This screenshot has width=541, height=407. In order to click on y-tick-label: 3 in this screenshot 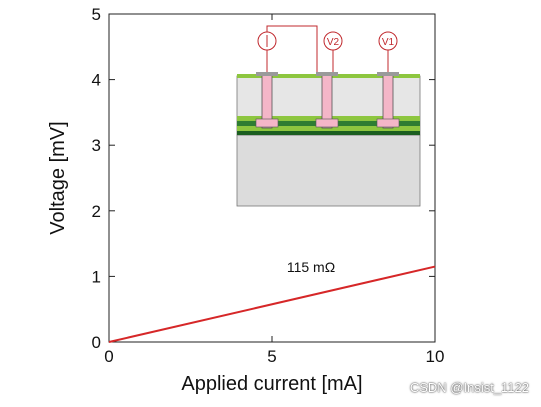, I will do `click(96, 145)`.